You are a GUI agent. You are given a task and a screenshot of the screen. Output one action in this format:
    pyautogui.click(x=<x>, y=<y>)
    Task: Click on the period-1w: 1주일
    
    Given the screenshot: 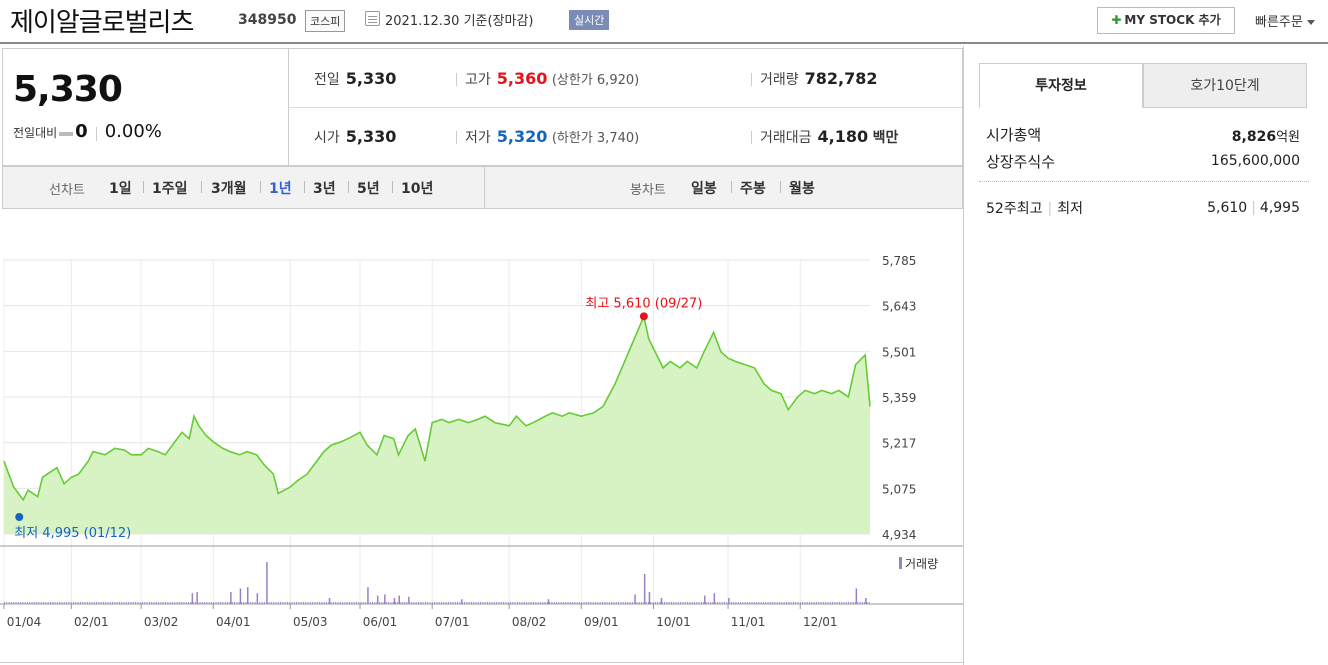 What is the action you would take?
    pyautogui.click(x=170, y=189)
    